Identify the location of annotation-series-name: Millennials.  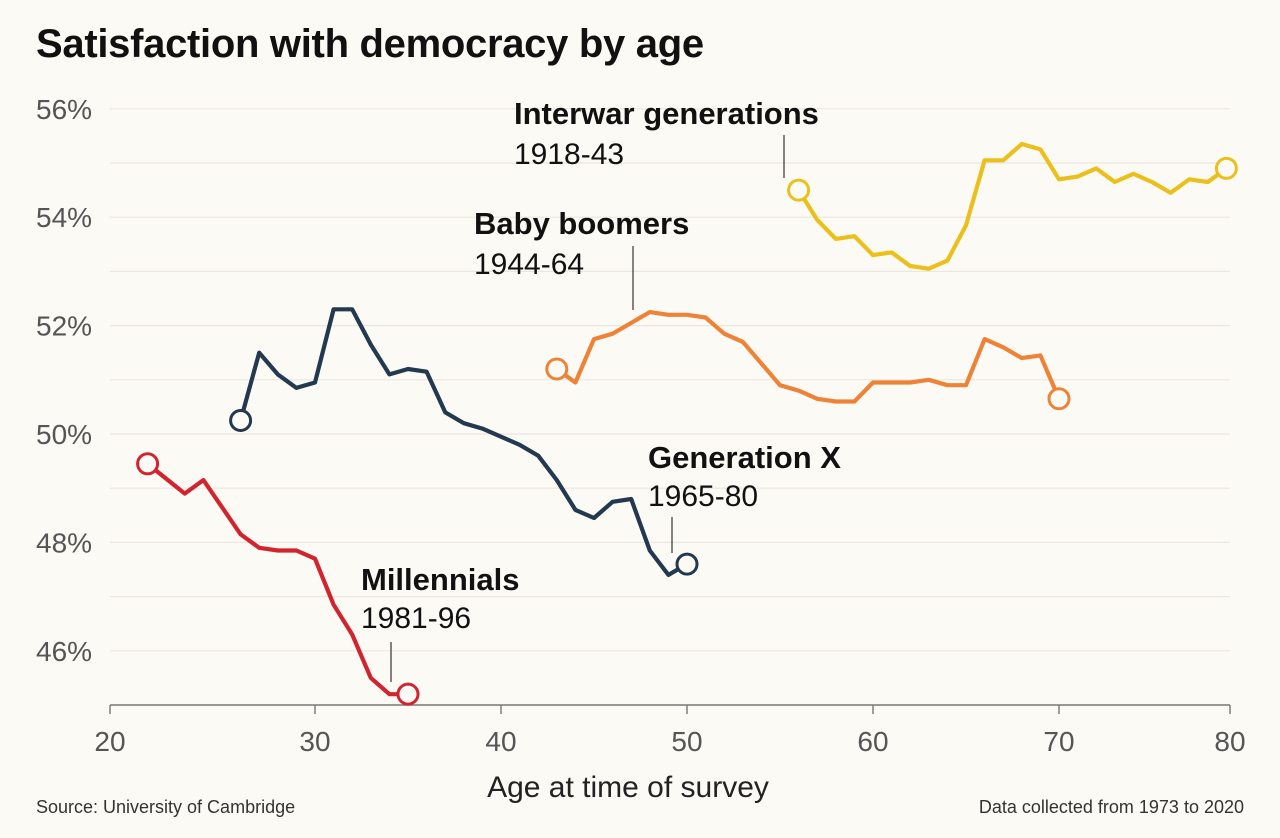
(440, 579).